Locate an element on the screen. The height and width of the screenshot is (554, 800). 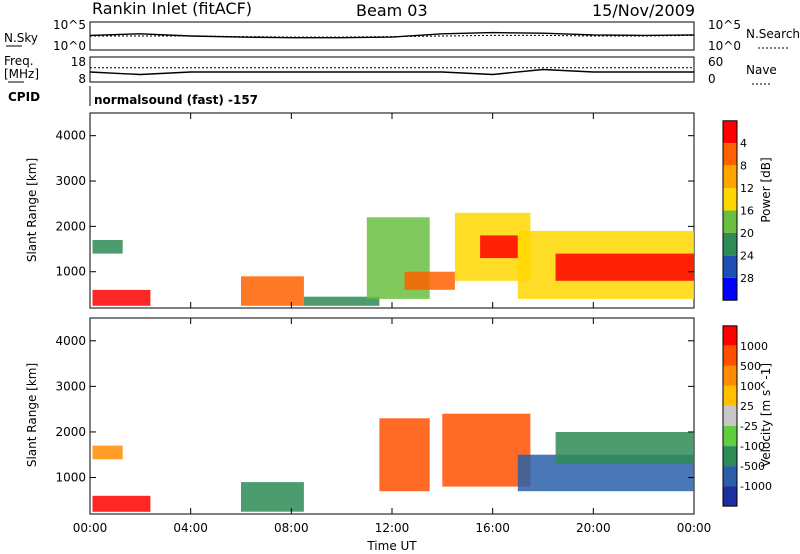
colorbar-tick-label: -25 is located at coordinates (749, 426).